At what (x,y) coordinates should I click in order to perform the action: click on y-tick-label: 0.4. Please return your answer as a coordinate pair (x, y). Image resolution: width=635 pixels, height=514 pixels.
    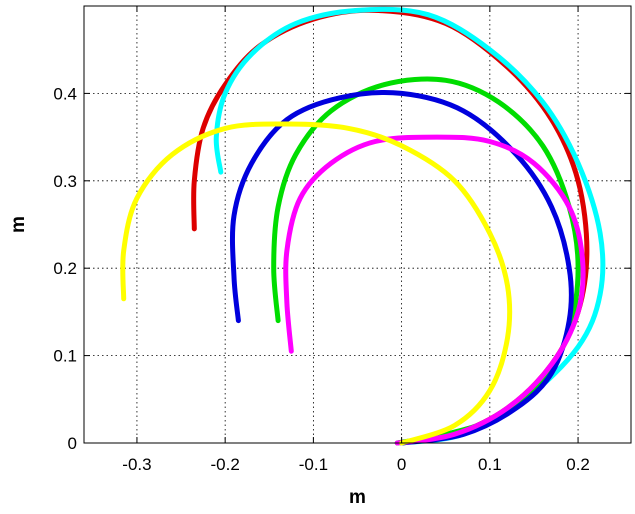
    Looking at the image, I should click on (65, 93).